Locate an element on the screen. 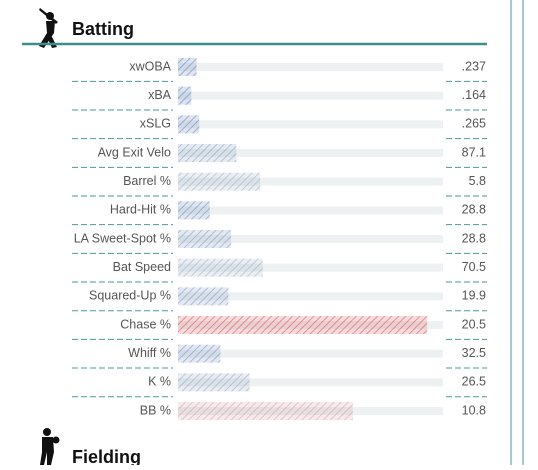 The width and height of the screenshot is (538, 470). stat-label: Whiff % is located at coordinates (149, 353).